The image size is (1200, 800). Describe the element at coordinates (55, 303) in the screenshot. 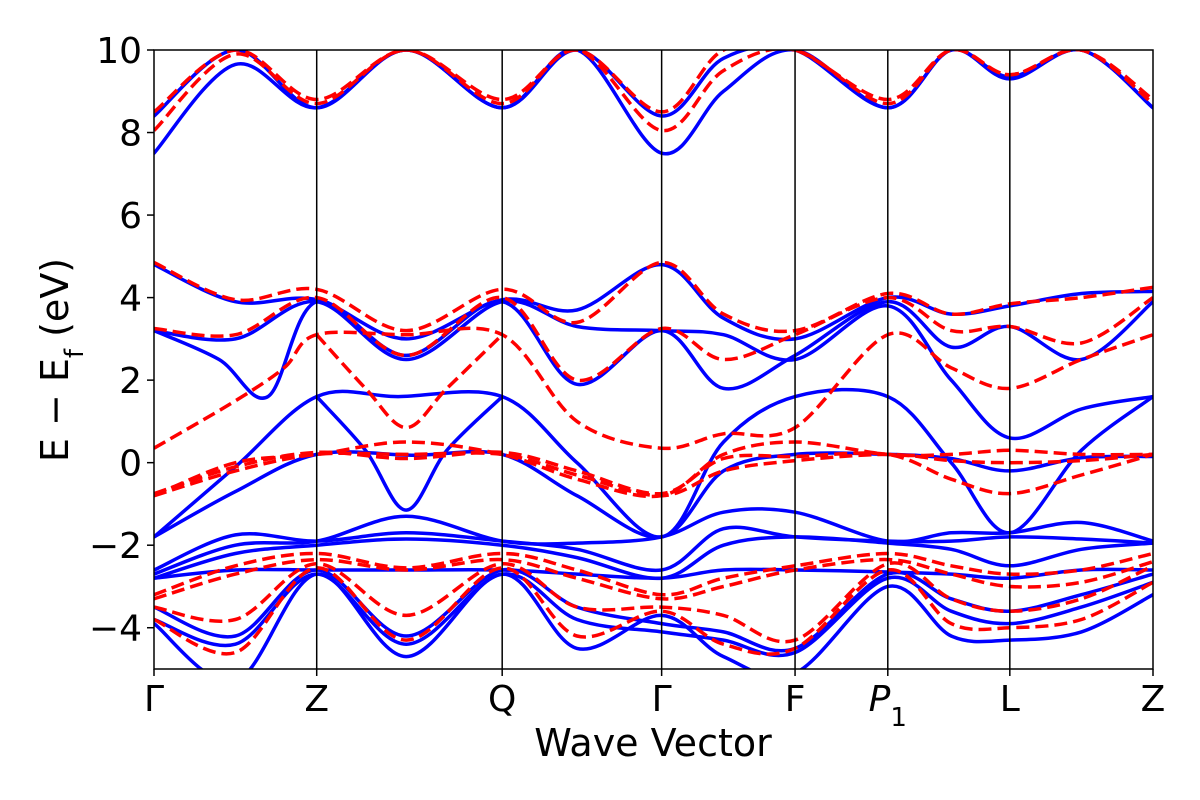

I see `y-axis-label-unit: (eV)` at that location.